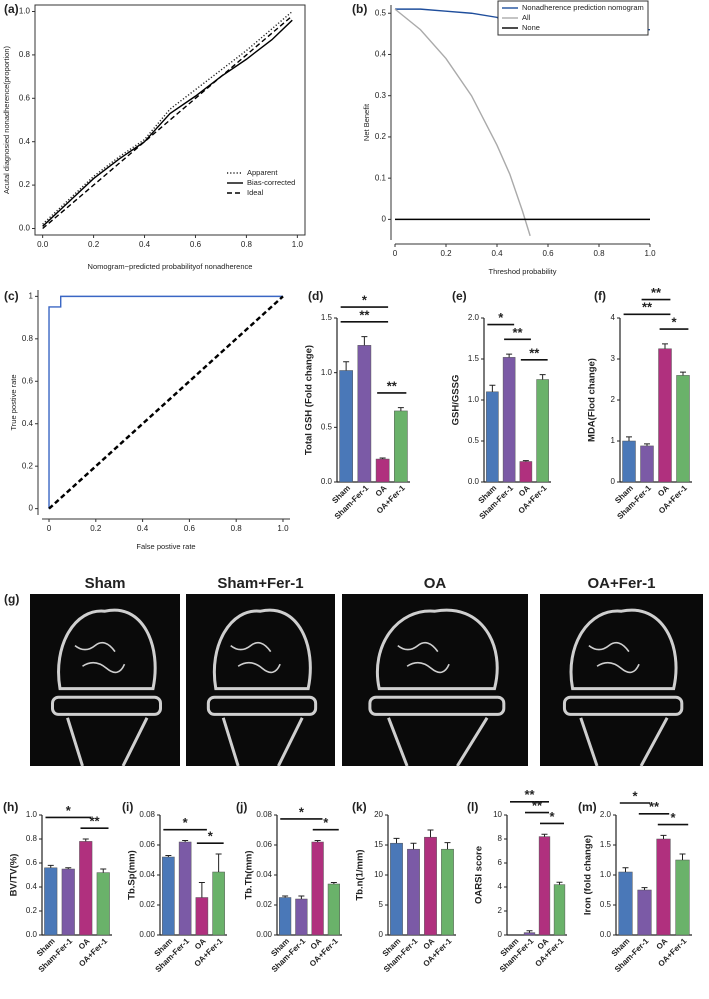 This screenshot has width=709, height=999. I want to click on legend-label: Nonadherence prediction nomogram, so click(583, 7).